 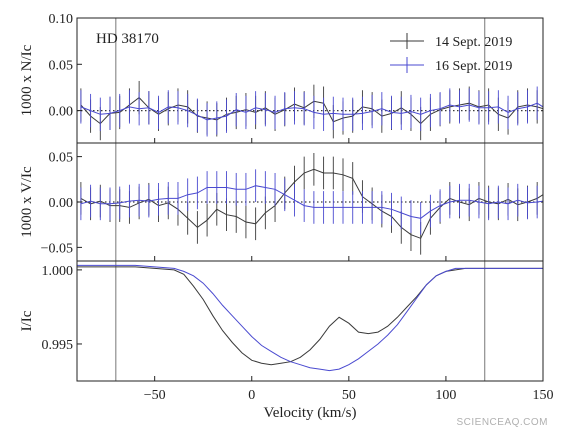 I want to click on legend-item-16-sept: 16 Sept. 2019, so click(x=451, y=65).